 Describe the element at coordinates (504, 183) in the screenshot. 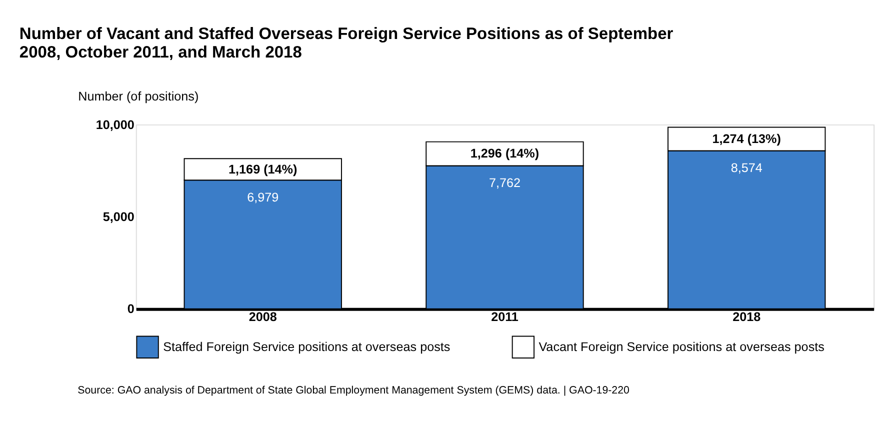

I see `data-label: 7,762` at that location.